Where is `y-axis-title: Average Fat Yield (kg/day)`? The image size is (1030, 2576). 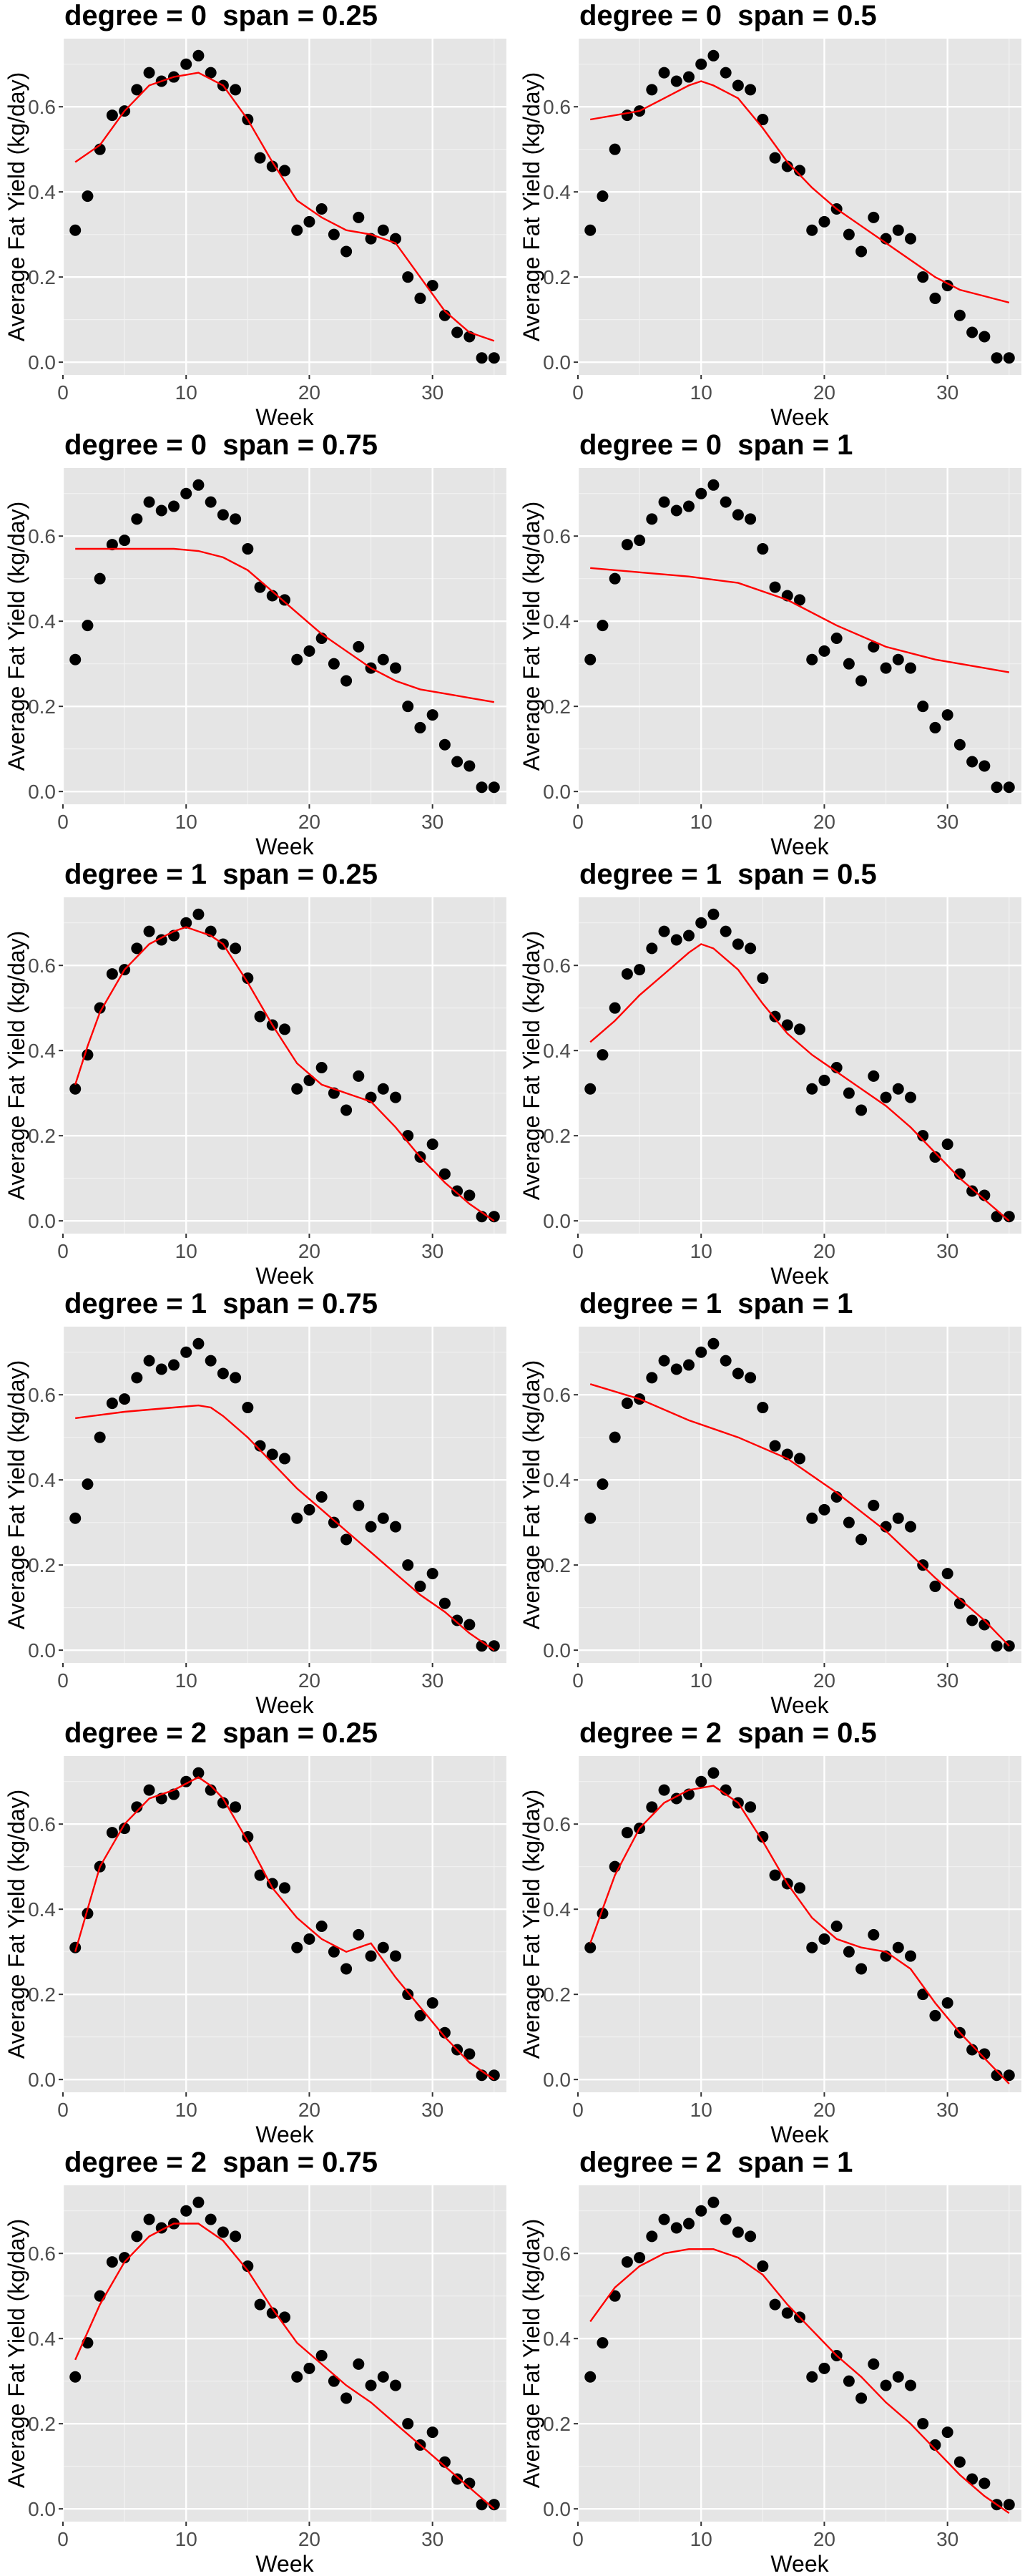 y-axis-title: Average Fat Yield (kg/day) is located at coordinates (16, 1066).